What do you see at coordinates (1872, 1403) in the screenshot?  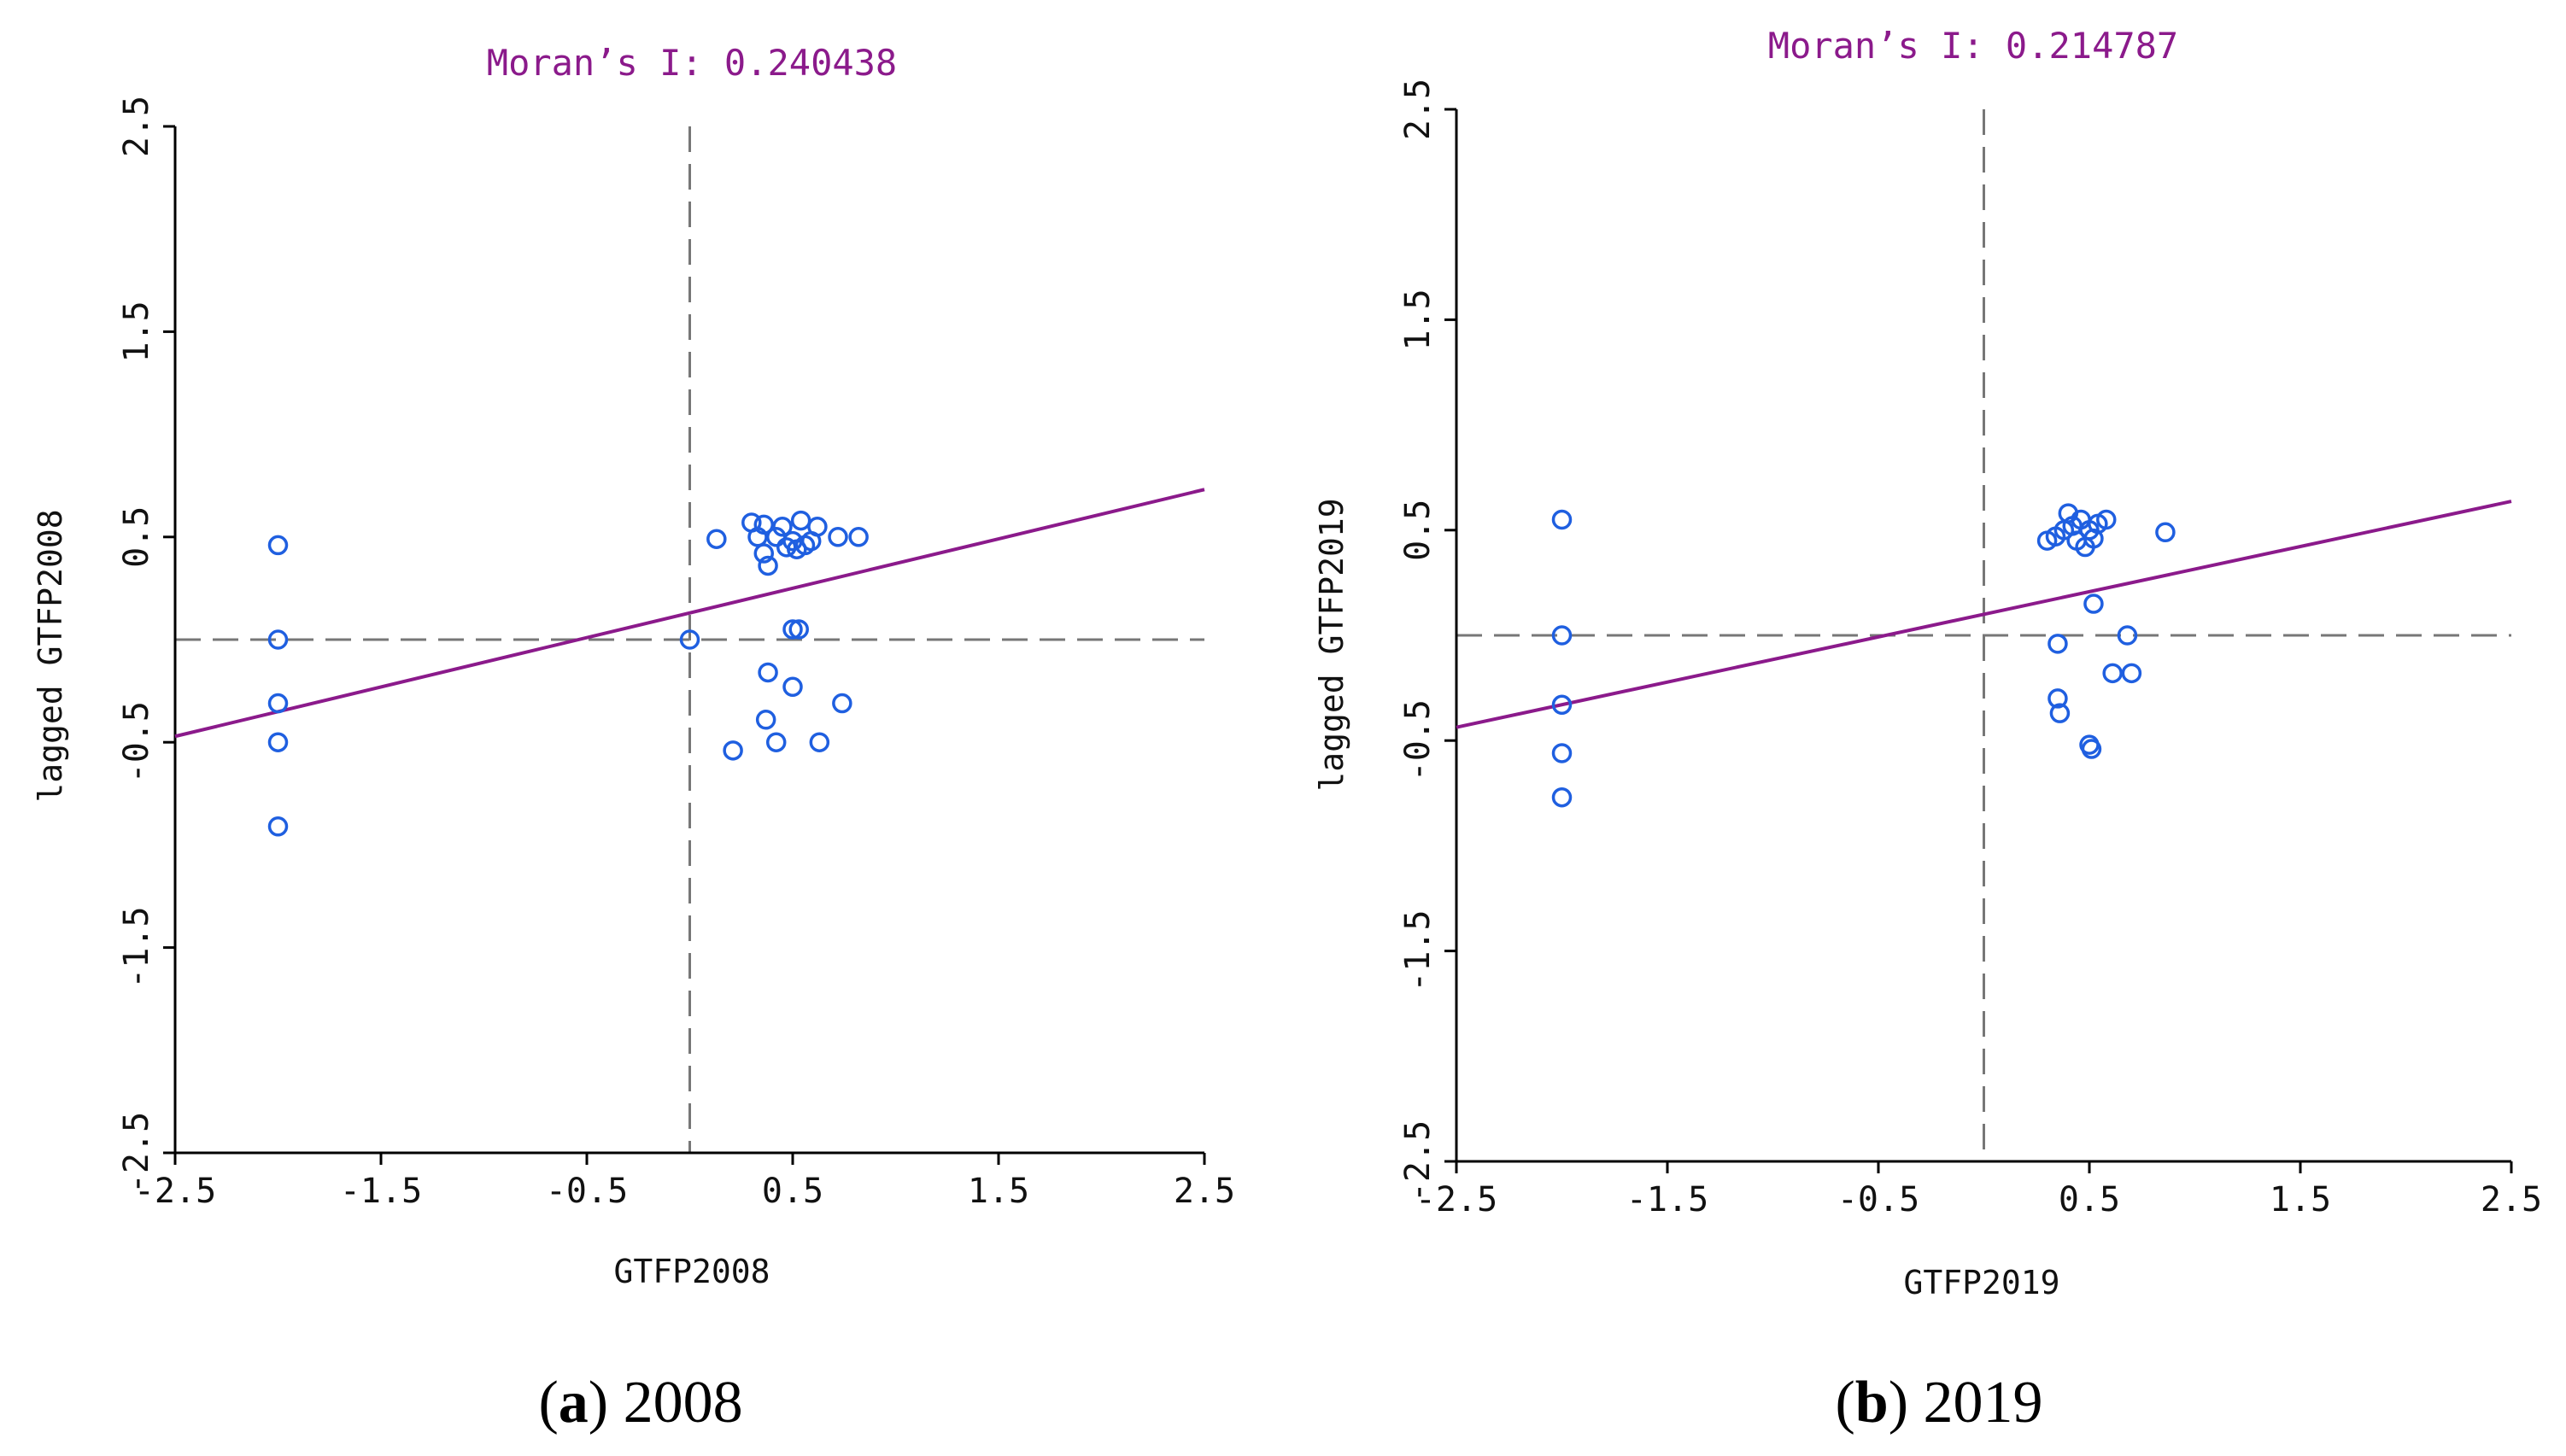 I see `caption-letter: b` at bounding box center [1872, 1403].